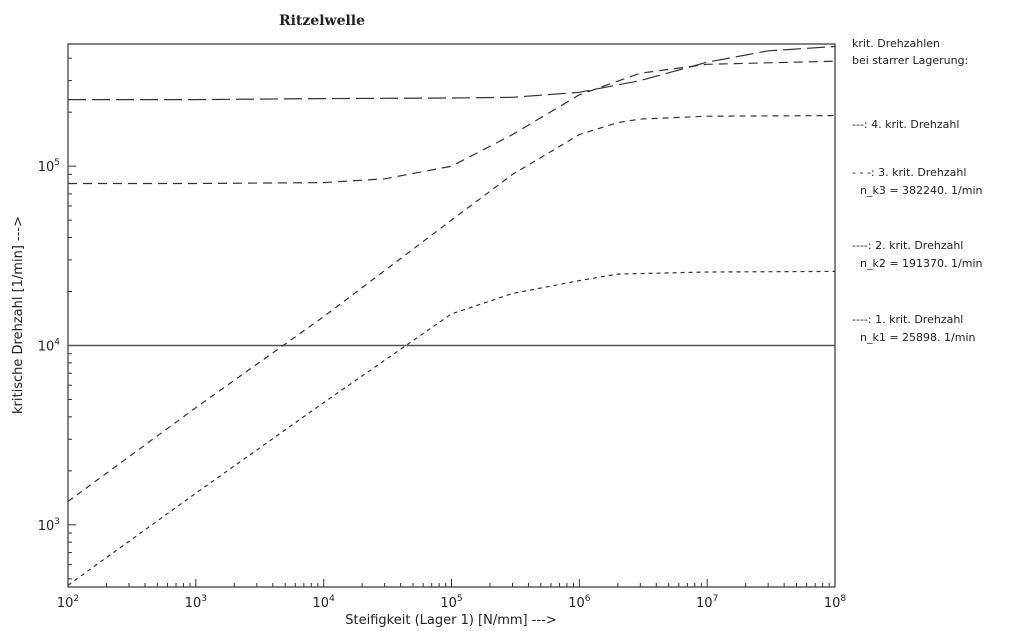 The width and height of the screenshot is (1020, 631). I want to click on legend-entry-3: ----: 2. krit. Drehzahl, so click(907, 245).